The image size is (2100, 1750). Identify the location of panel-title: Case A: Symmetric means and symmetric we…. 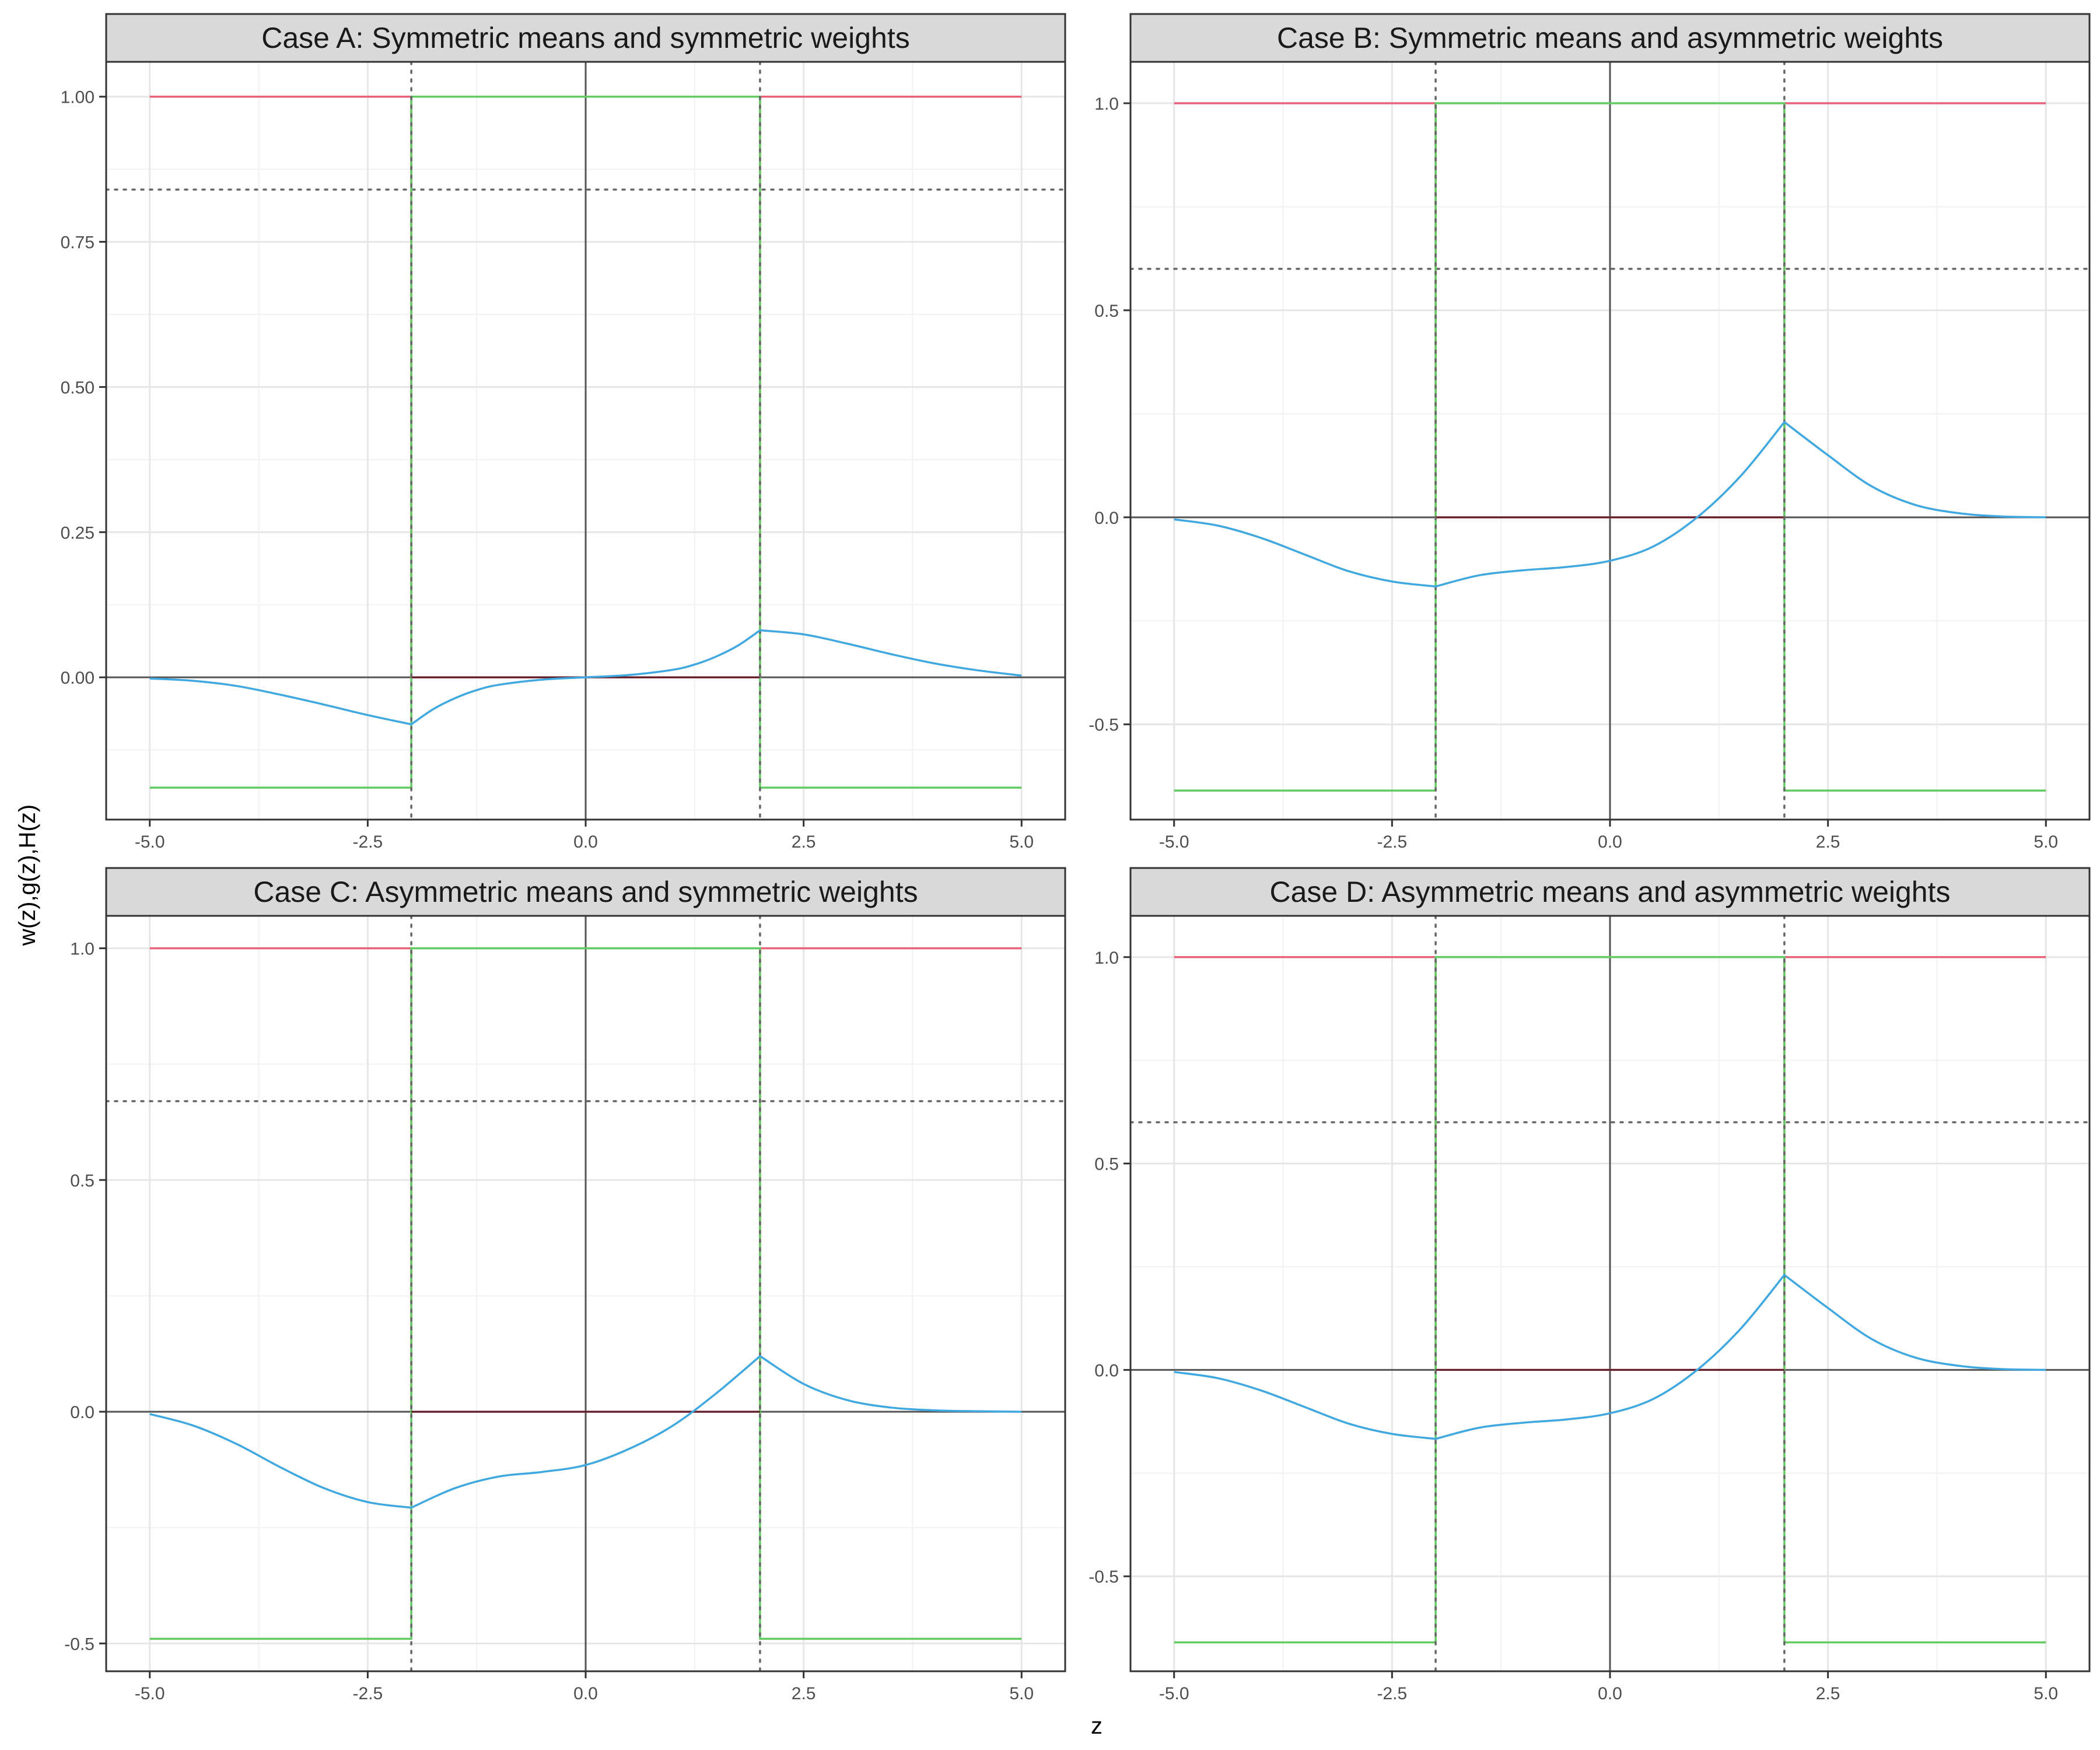
(585, 38).